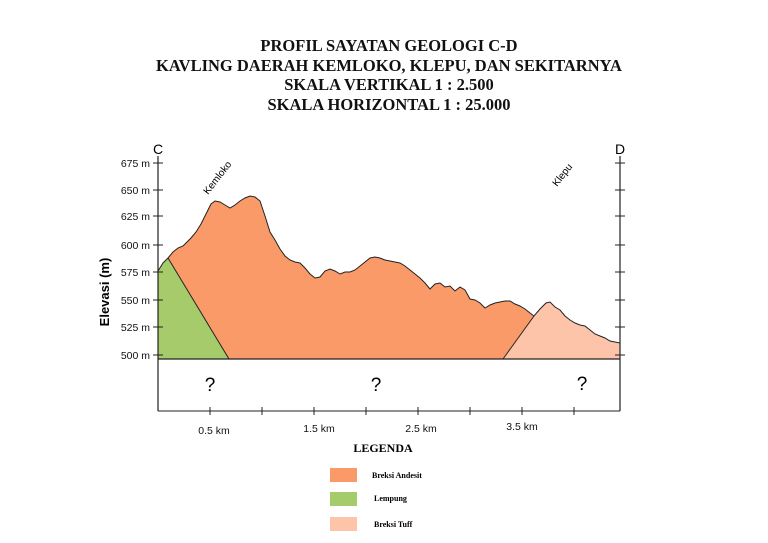 This screenshot has height=543, width=768. I want to click on right-endpoint-label: D, so click(620, 149).